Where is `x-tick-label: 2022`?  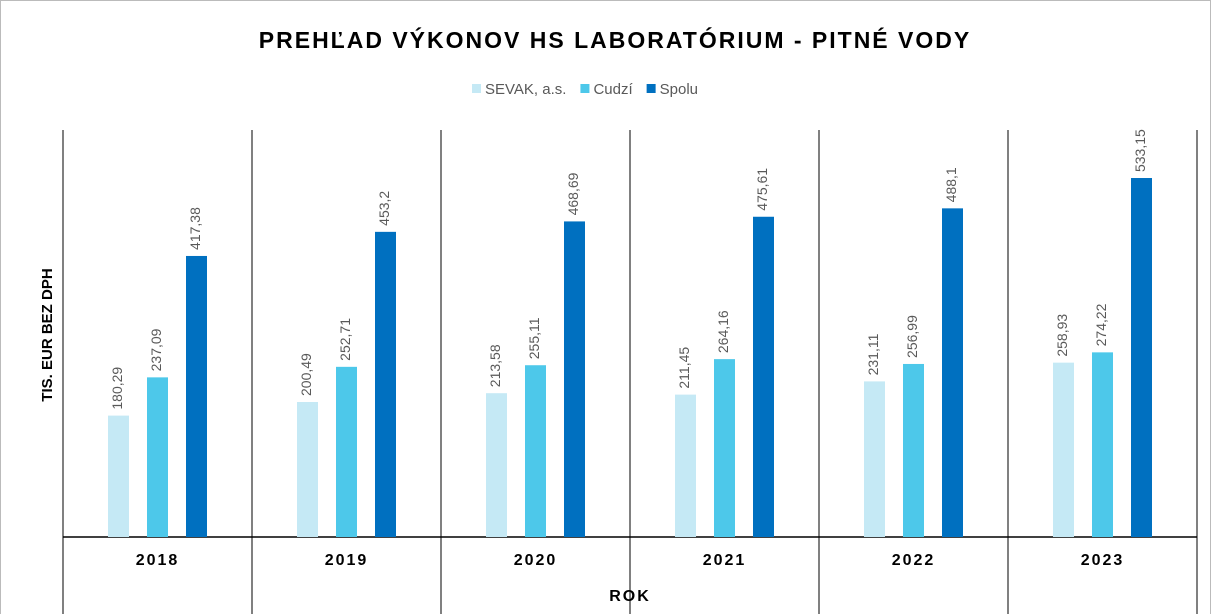
x-tick-label: 2022 is located at coordinates (914, 560).